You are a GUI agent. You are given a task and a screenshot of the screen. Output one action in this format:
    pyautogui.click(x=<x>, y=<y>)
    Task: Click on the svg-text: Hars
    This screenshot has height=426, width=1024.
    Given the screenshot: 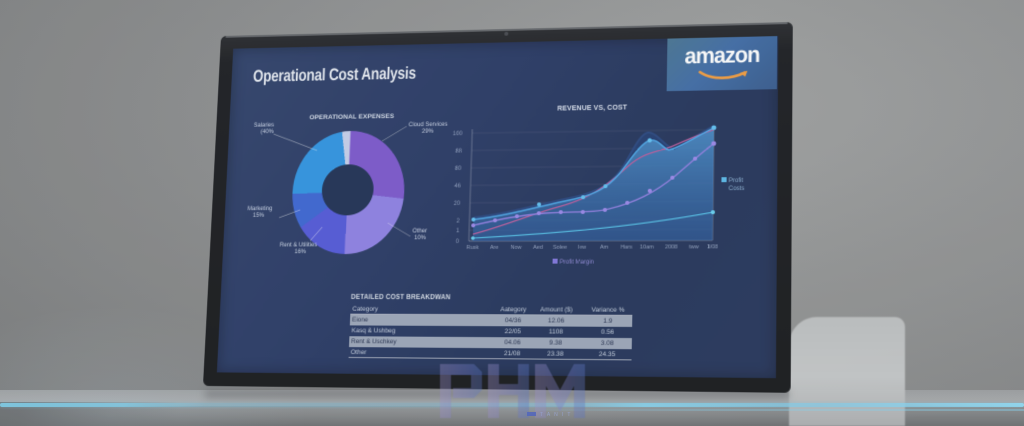 What is the action you would take?
    pyautogui.click(x=627, y=247)
    